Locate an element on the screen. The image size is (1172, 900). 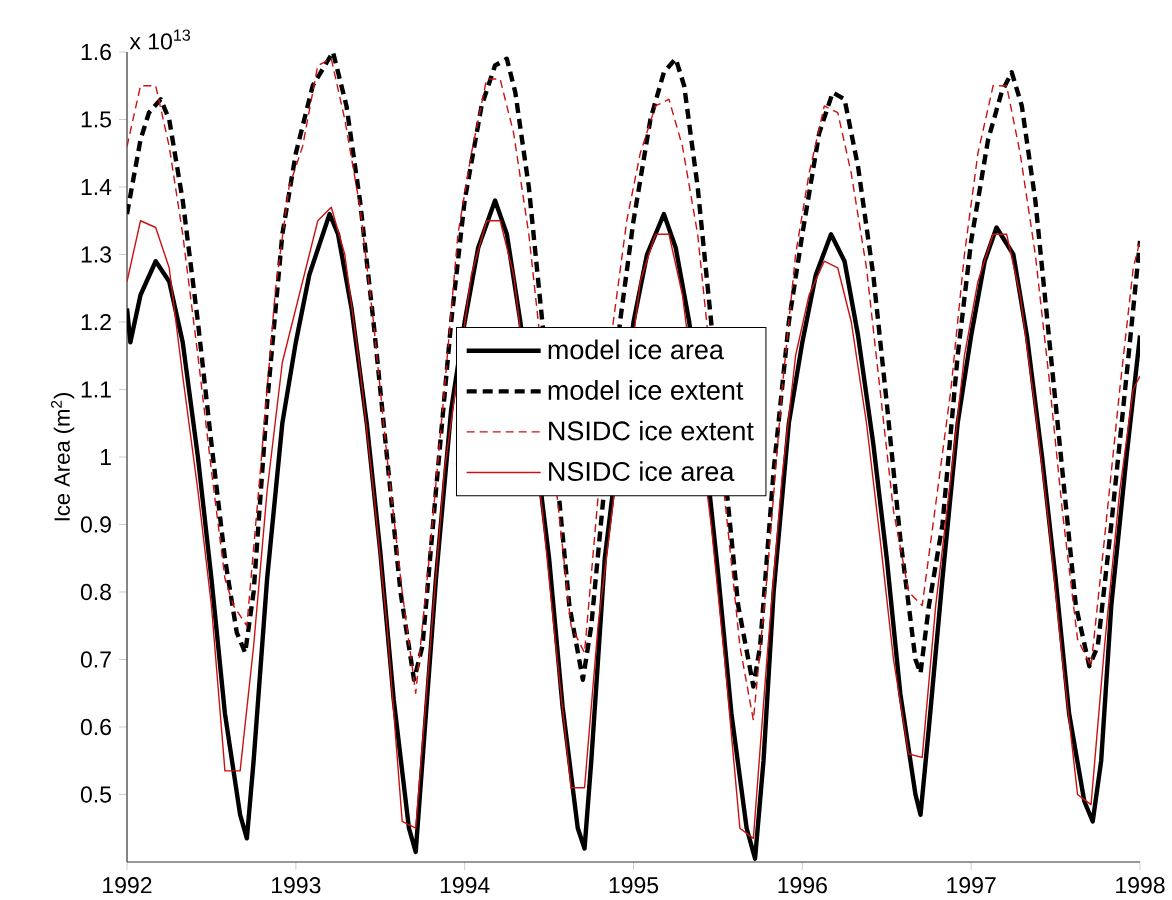
x-tick-label: 1992 is located at coordinates (127, 885).